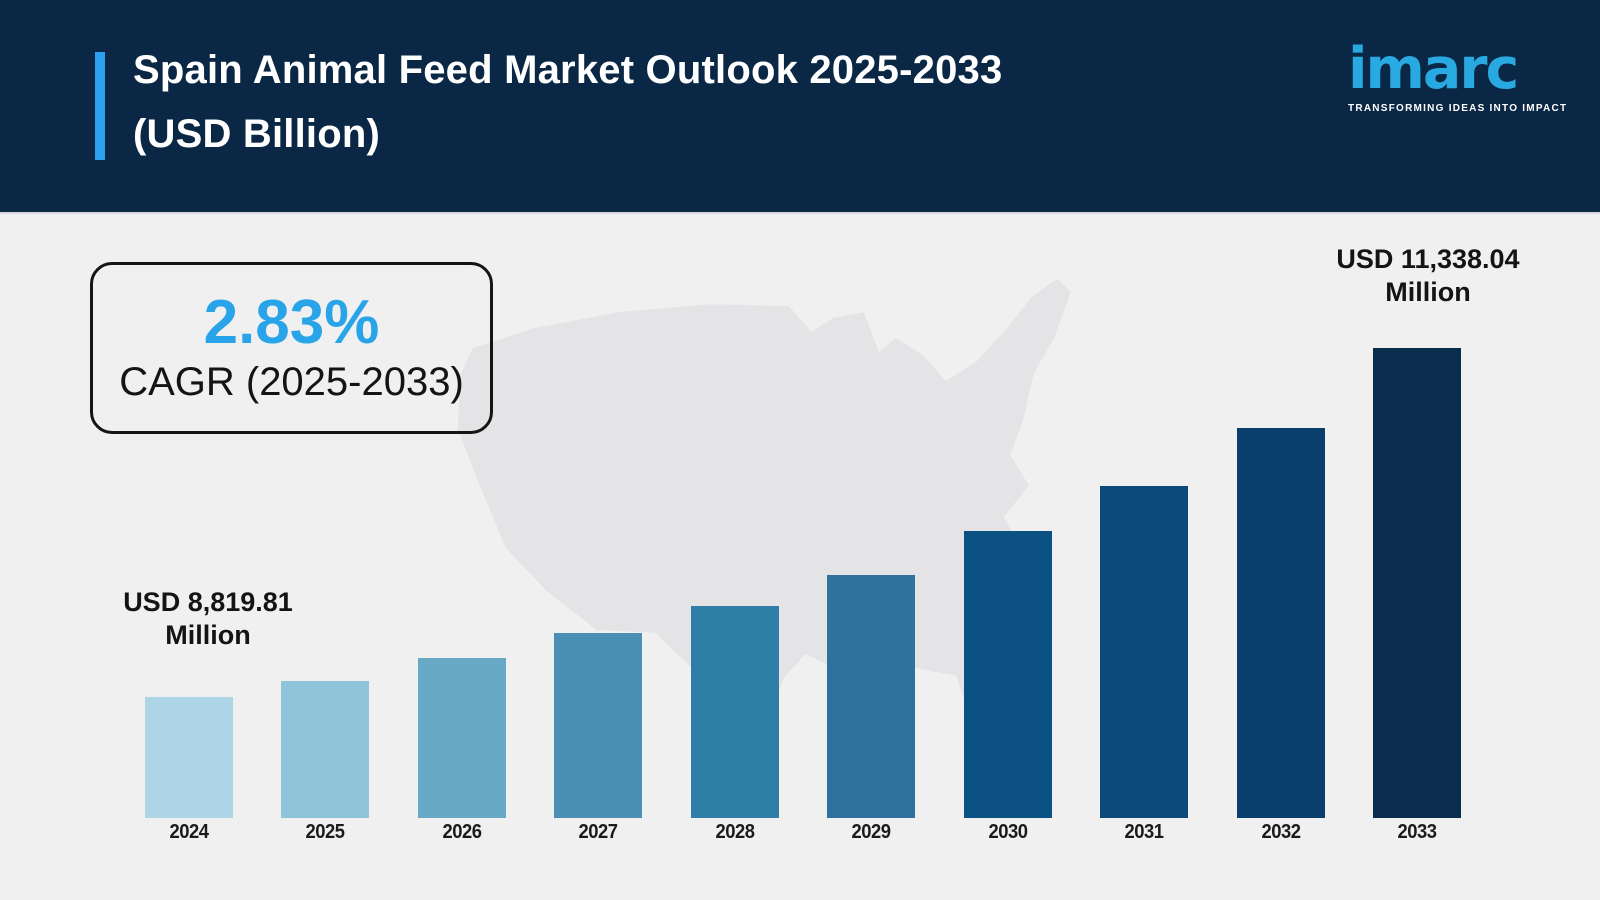  What do you see at coordinates (1281, 623) in the screenshot?
I see `bar-2032` at bounding box center [1281, 623].